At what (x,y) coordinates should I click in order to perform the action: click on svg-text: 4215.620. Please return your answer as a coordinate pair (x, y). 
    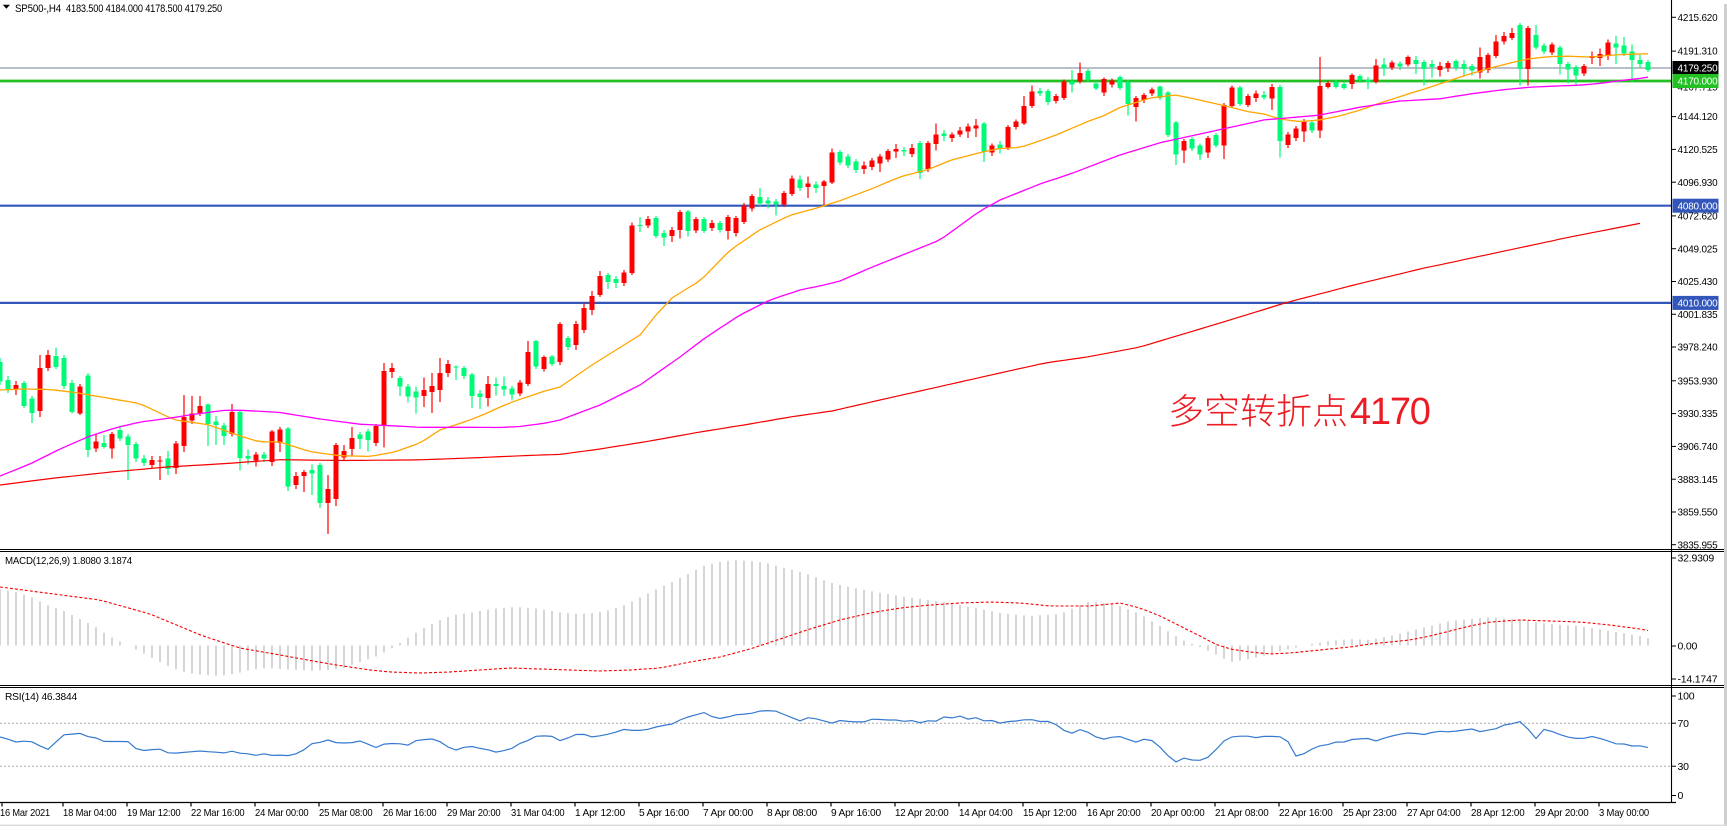
    Looking at the image, I should click on (1698, 18).